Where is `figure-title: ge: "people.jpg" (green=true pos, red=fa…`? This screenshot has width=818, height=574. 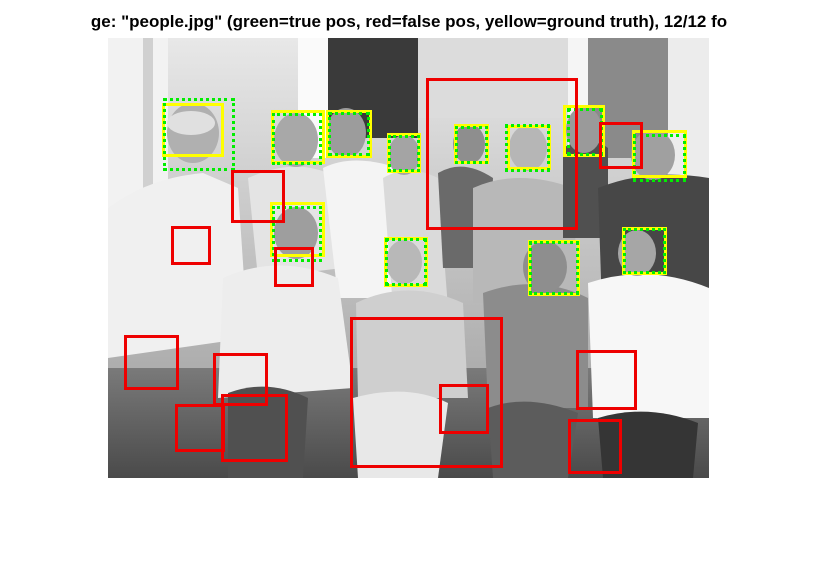
figure-title: ge: "people.jpg" (green=true pos, red=fa… is located at coordinates (409, 21).